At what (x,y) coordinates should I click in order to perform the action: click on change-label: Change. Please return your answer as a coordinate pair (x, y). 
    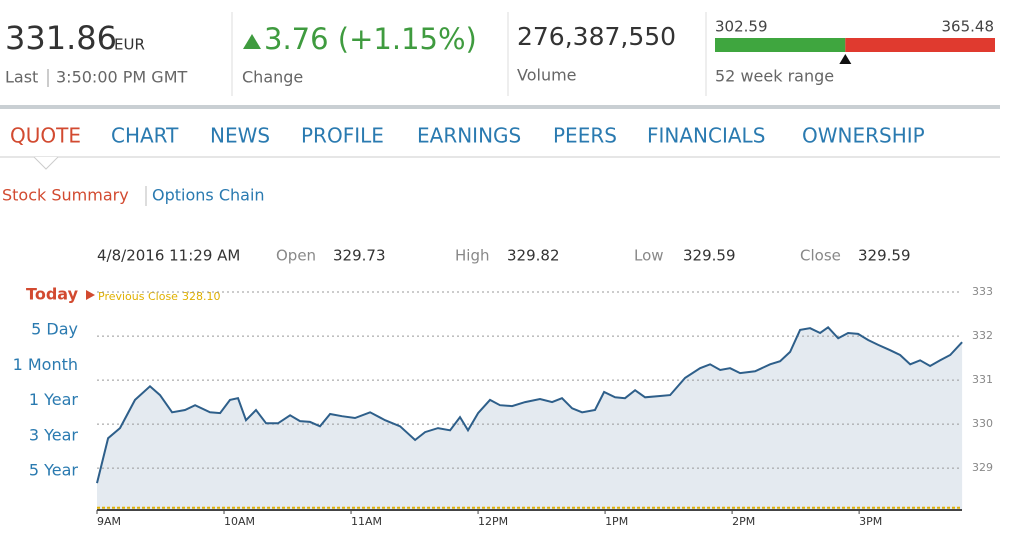
    Looking at the image, I should click on (272, 77).